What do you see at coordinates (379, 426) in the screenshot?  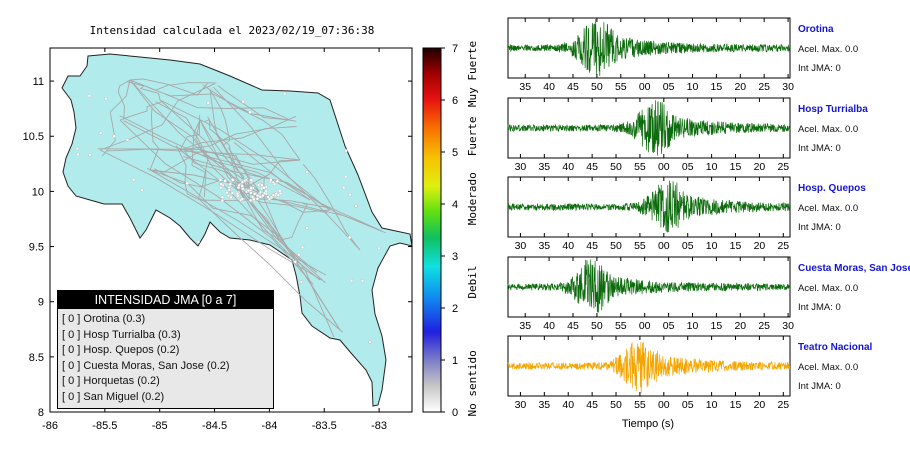 I see `x-tick-label: -83` at bounding box center [379, 426].